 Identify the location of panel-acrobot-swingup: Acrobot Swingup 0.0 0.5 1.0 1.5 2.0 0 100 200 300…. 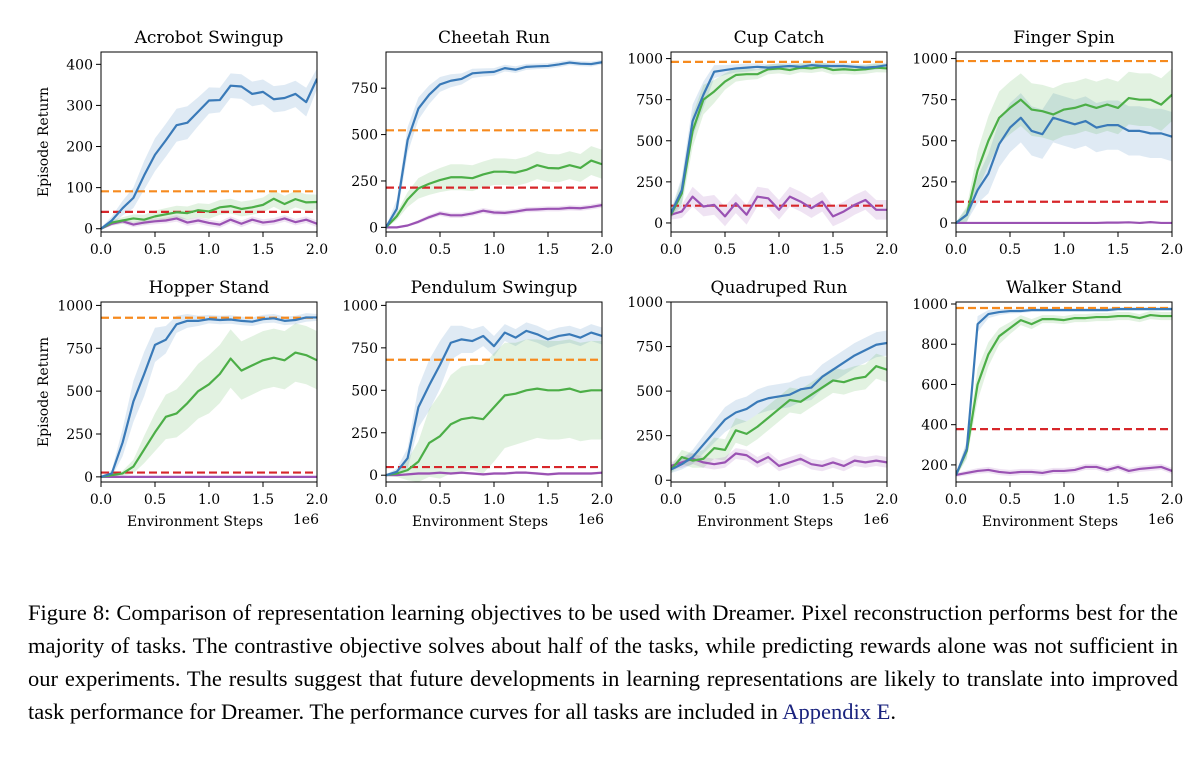
(182, 143).